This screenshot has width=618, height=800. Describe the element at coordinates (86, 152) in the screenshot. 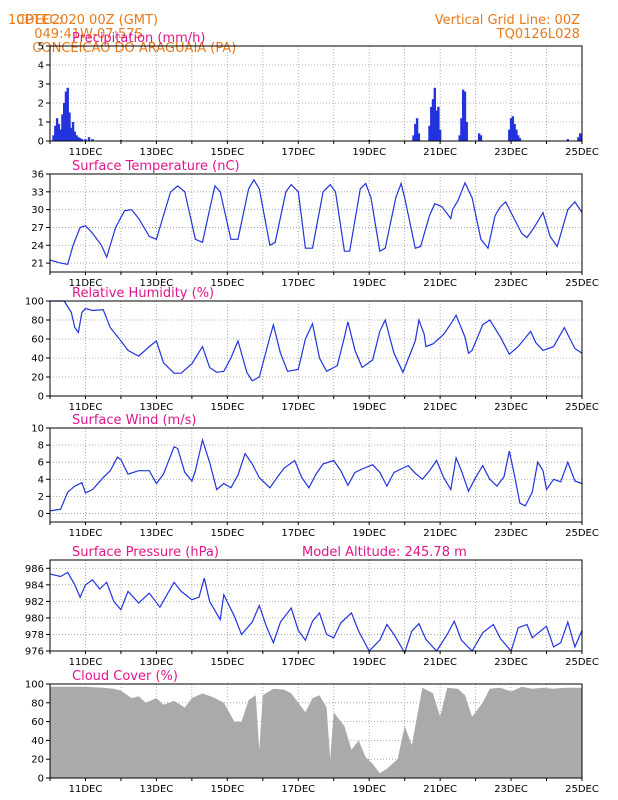

I see `x-tick-label: 11DEC` at that location.